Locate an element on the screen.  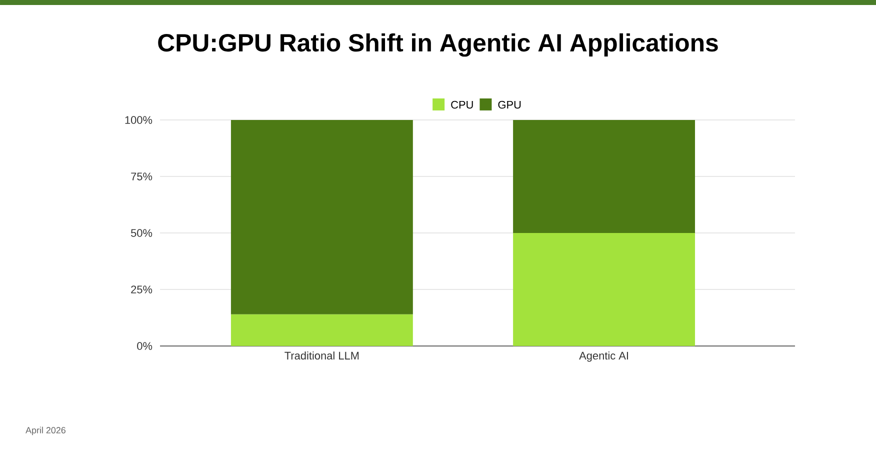
y-tick-label: 75% is located at coordinates (141, 176).